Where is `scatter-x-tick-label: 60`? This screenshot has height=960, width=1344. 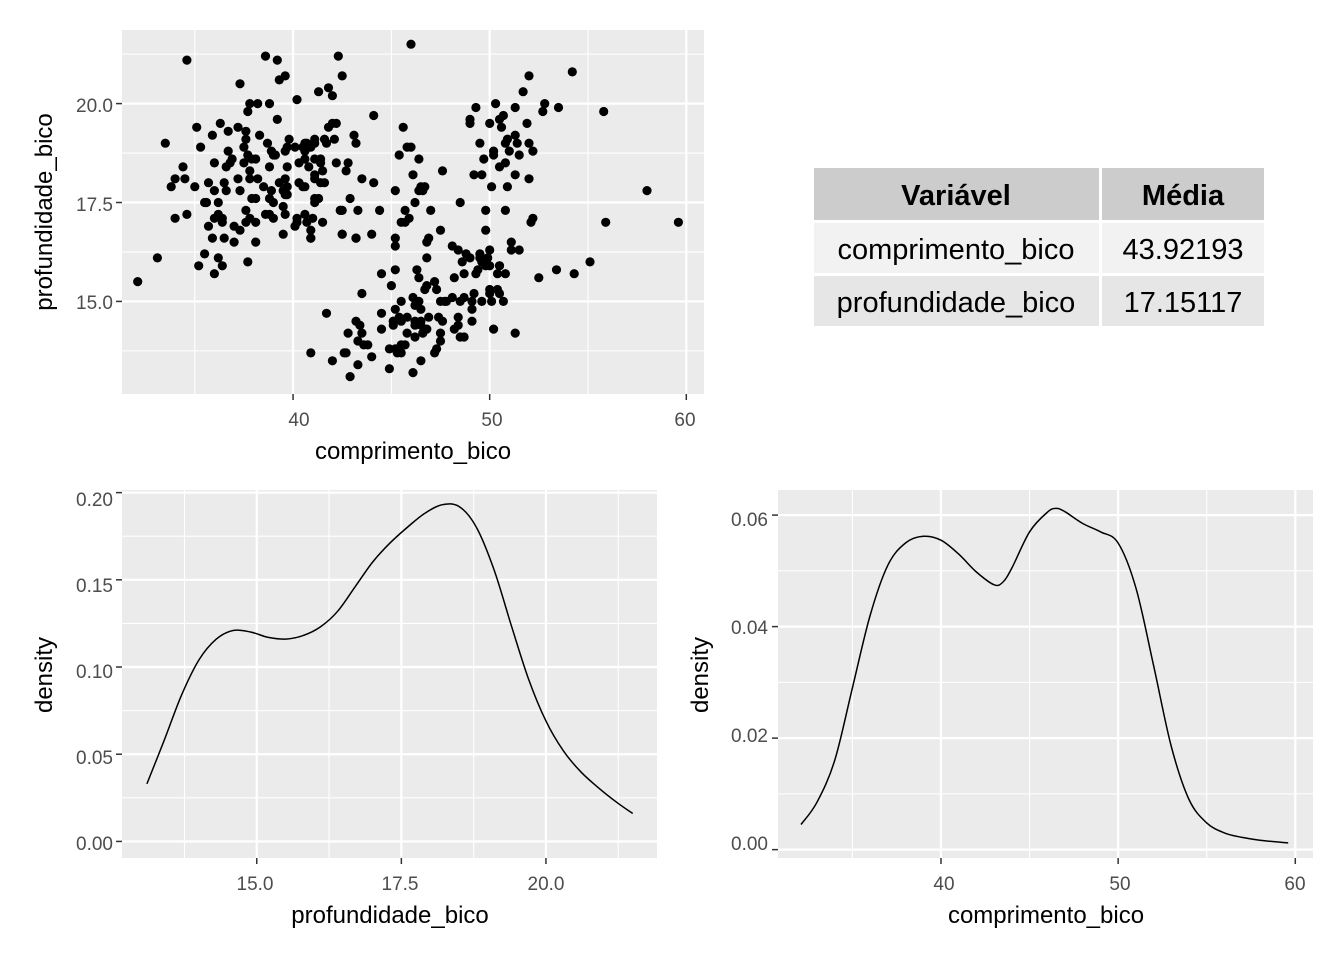
scatter-x-tick-label: 60 is located at coordinates (684, 420).